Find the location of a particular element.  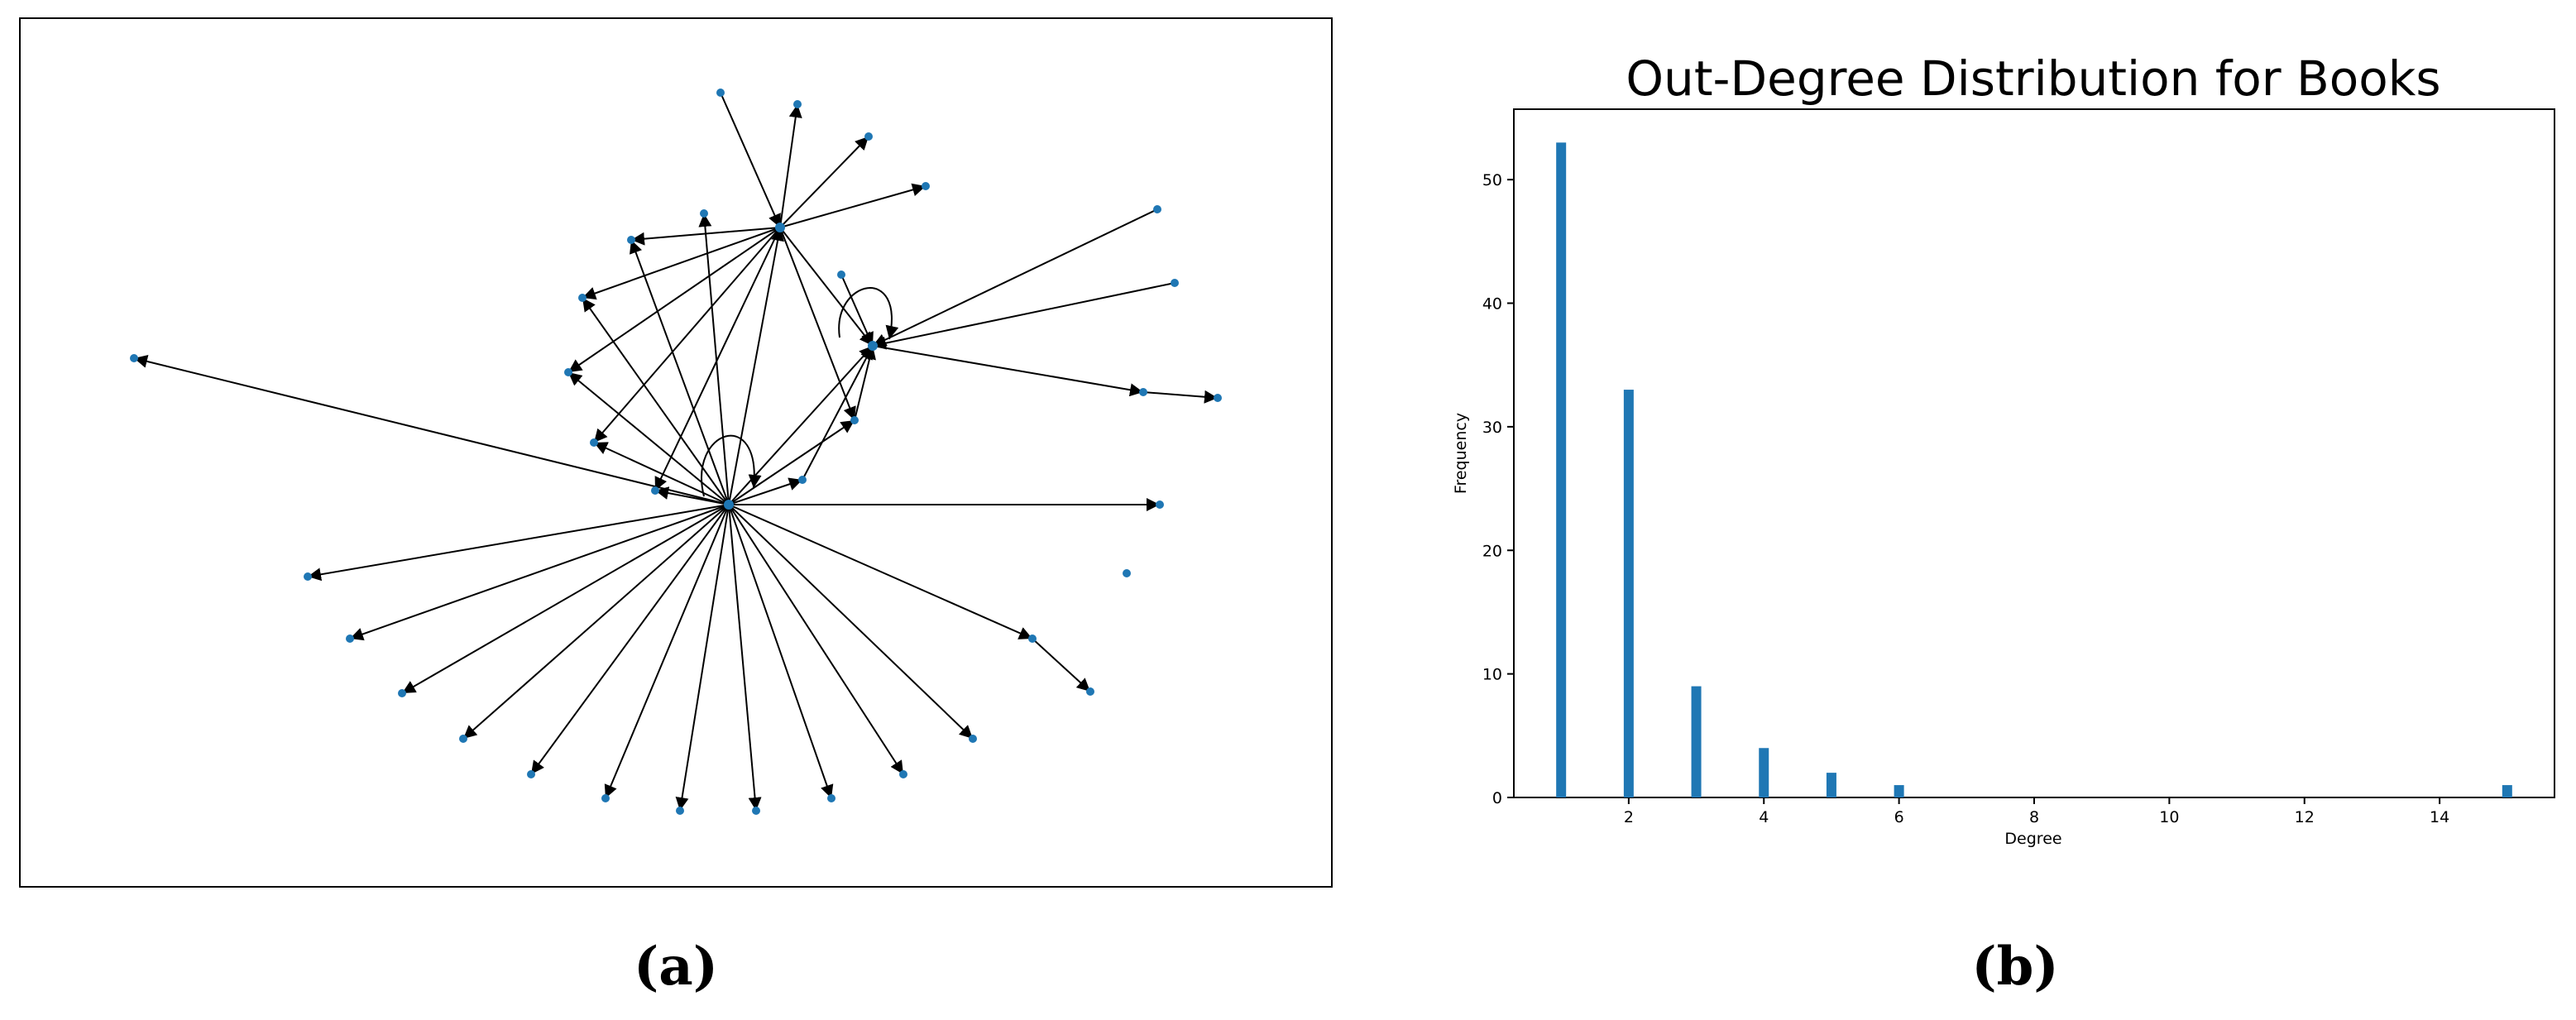

y-axis-ticks: 0 10 20 30 40 50 is located at coordinates (1498, 489).